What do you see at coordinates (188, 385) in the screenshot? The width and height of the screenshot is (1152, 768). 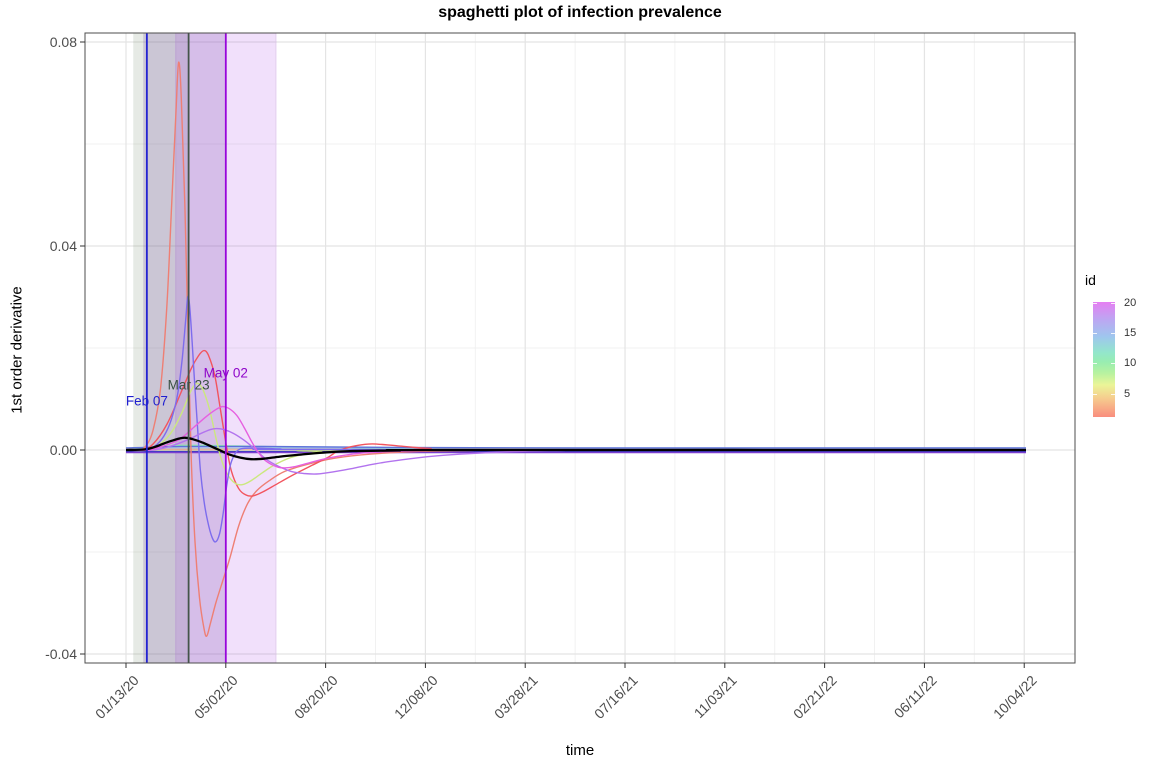 I see `vline-date-label: Mar 23` at bounding box center [188, 385].